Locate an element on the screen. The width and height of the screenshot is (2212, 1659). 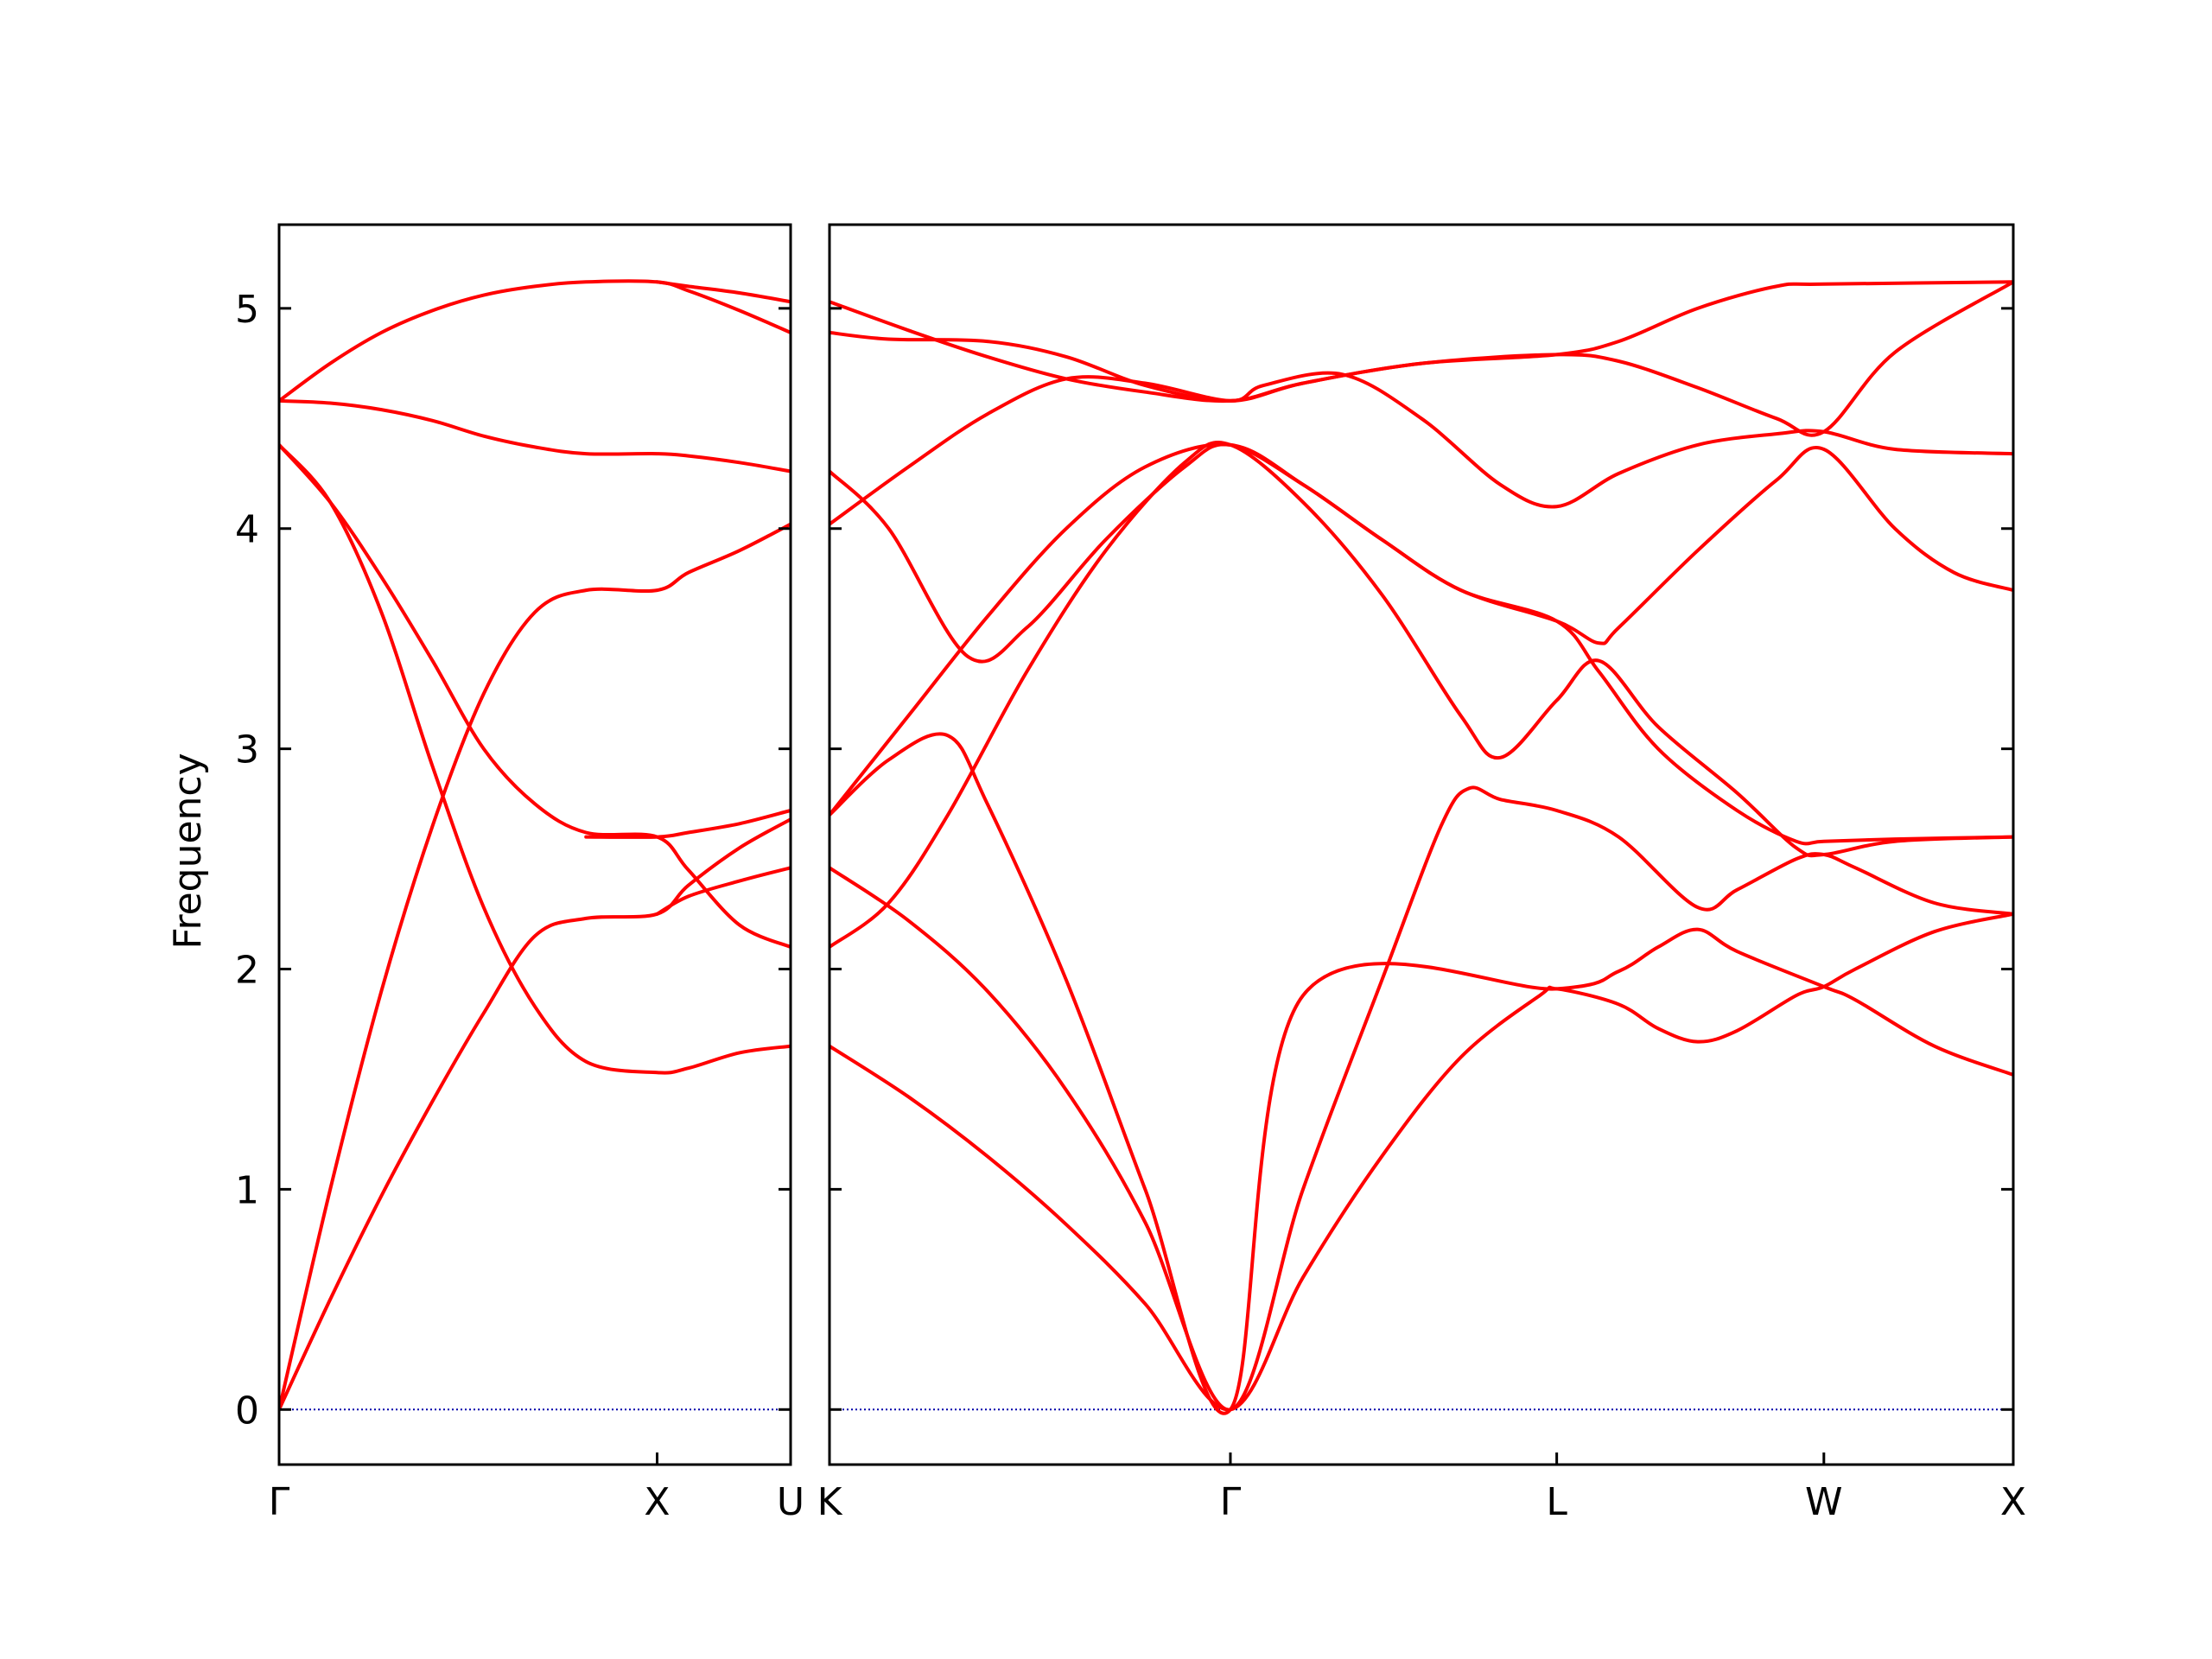
y-tick-label: 2 is located at coordinates (247, 971).